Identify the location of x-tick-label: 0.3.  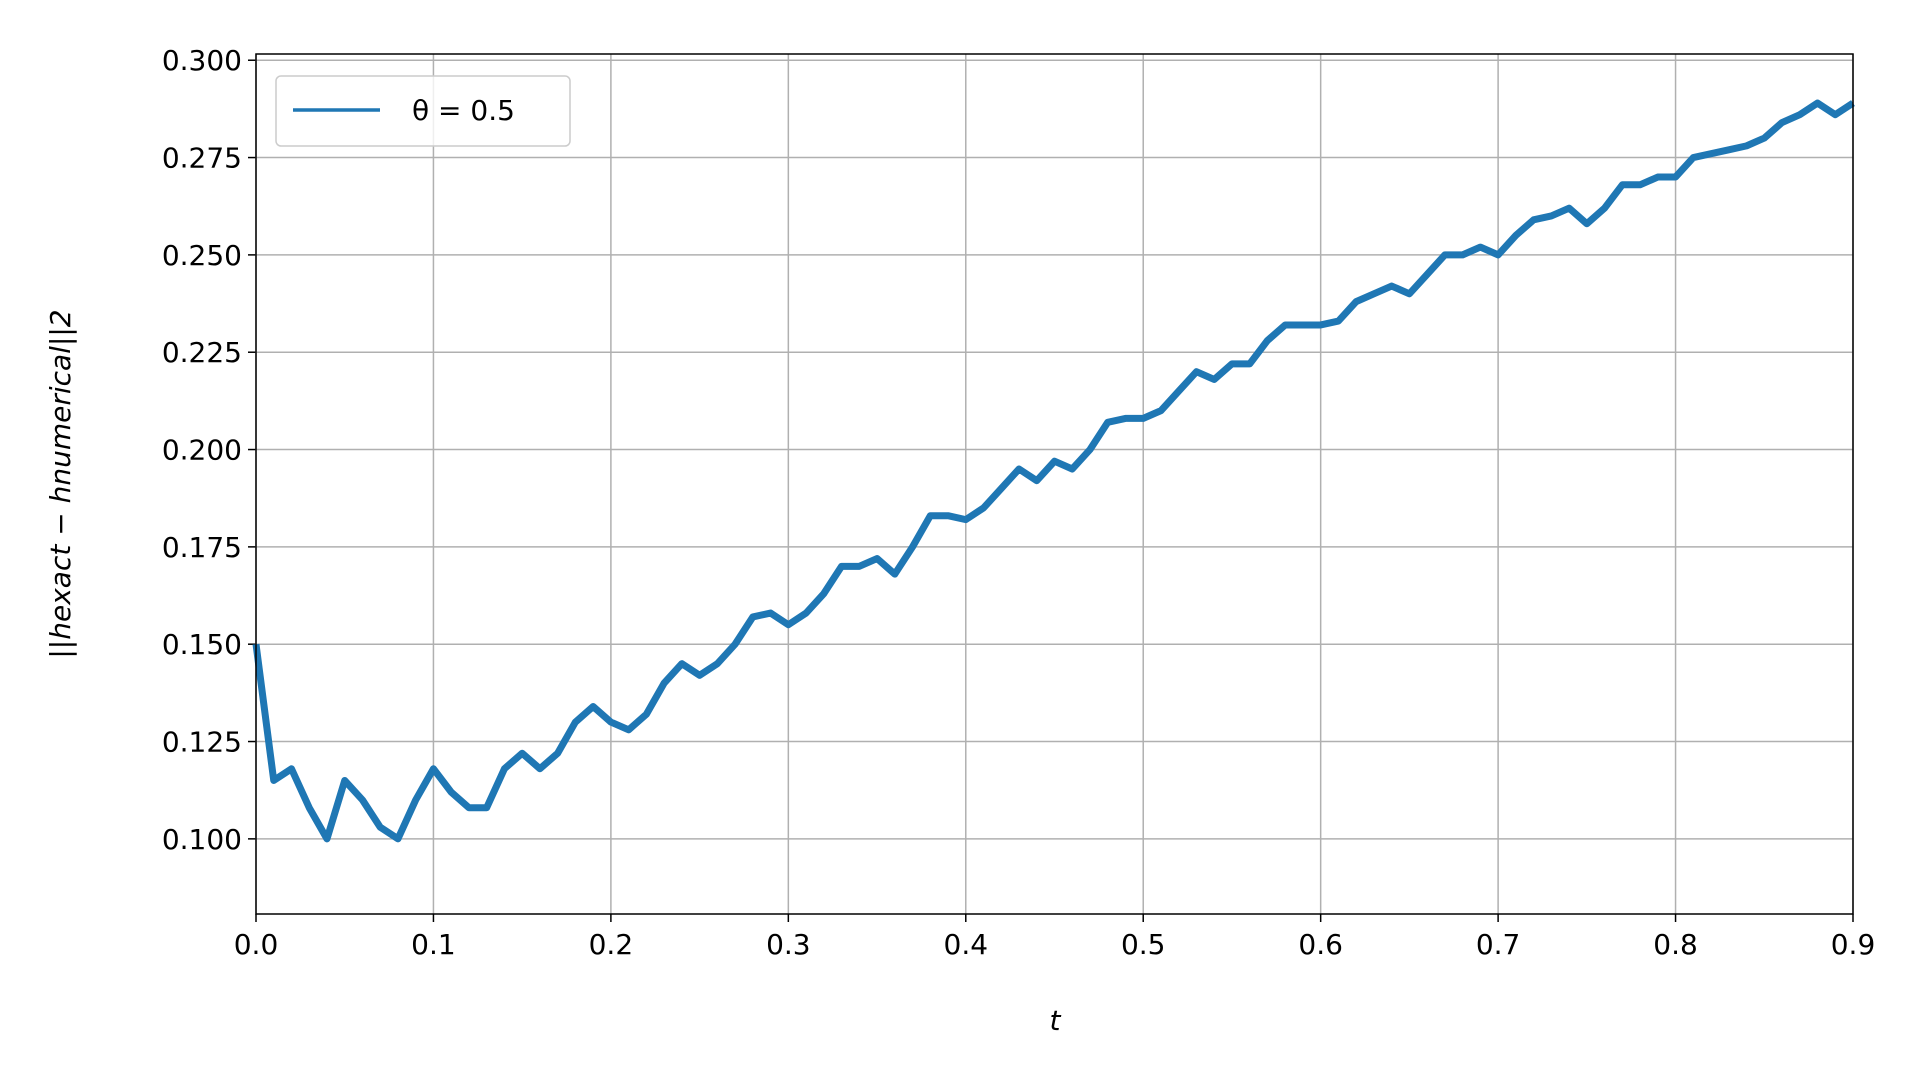
(788, 944).